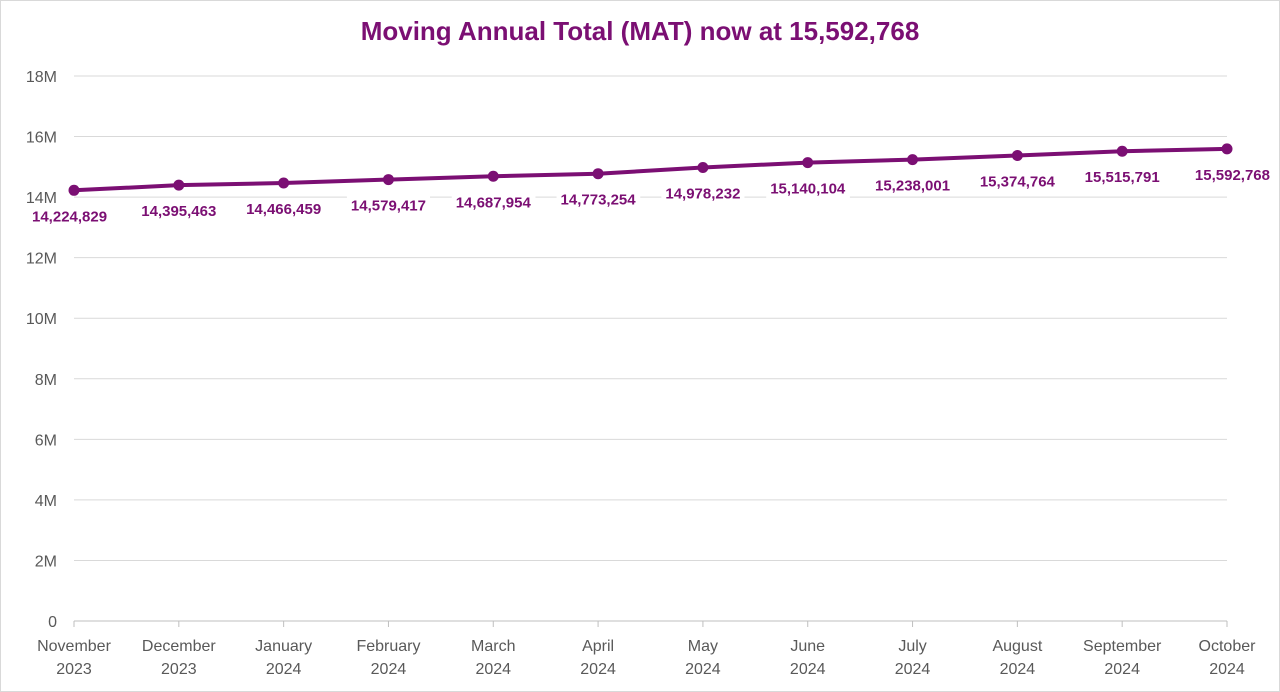 This screenshot has height=692, width=1280. I want to click on x-tick-label: March, so click(493, 646).